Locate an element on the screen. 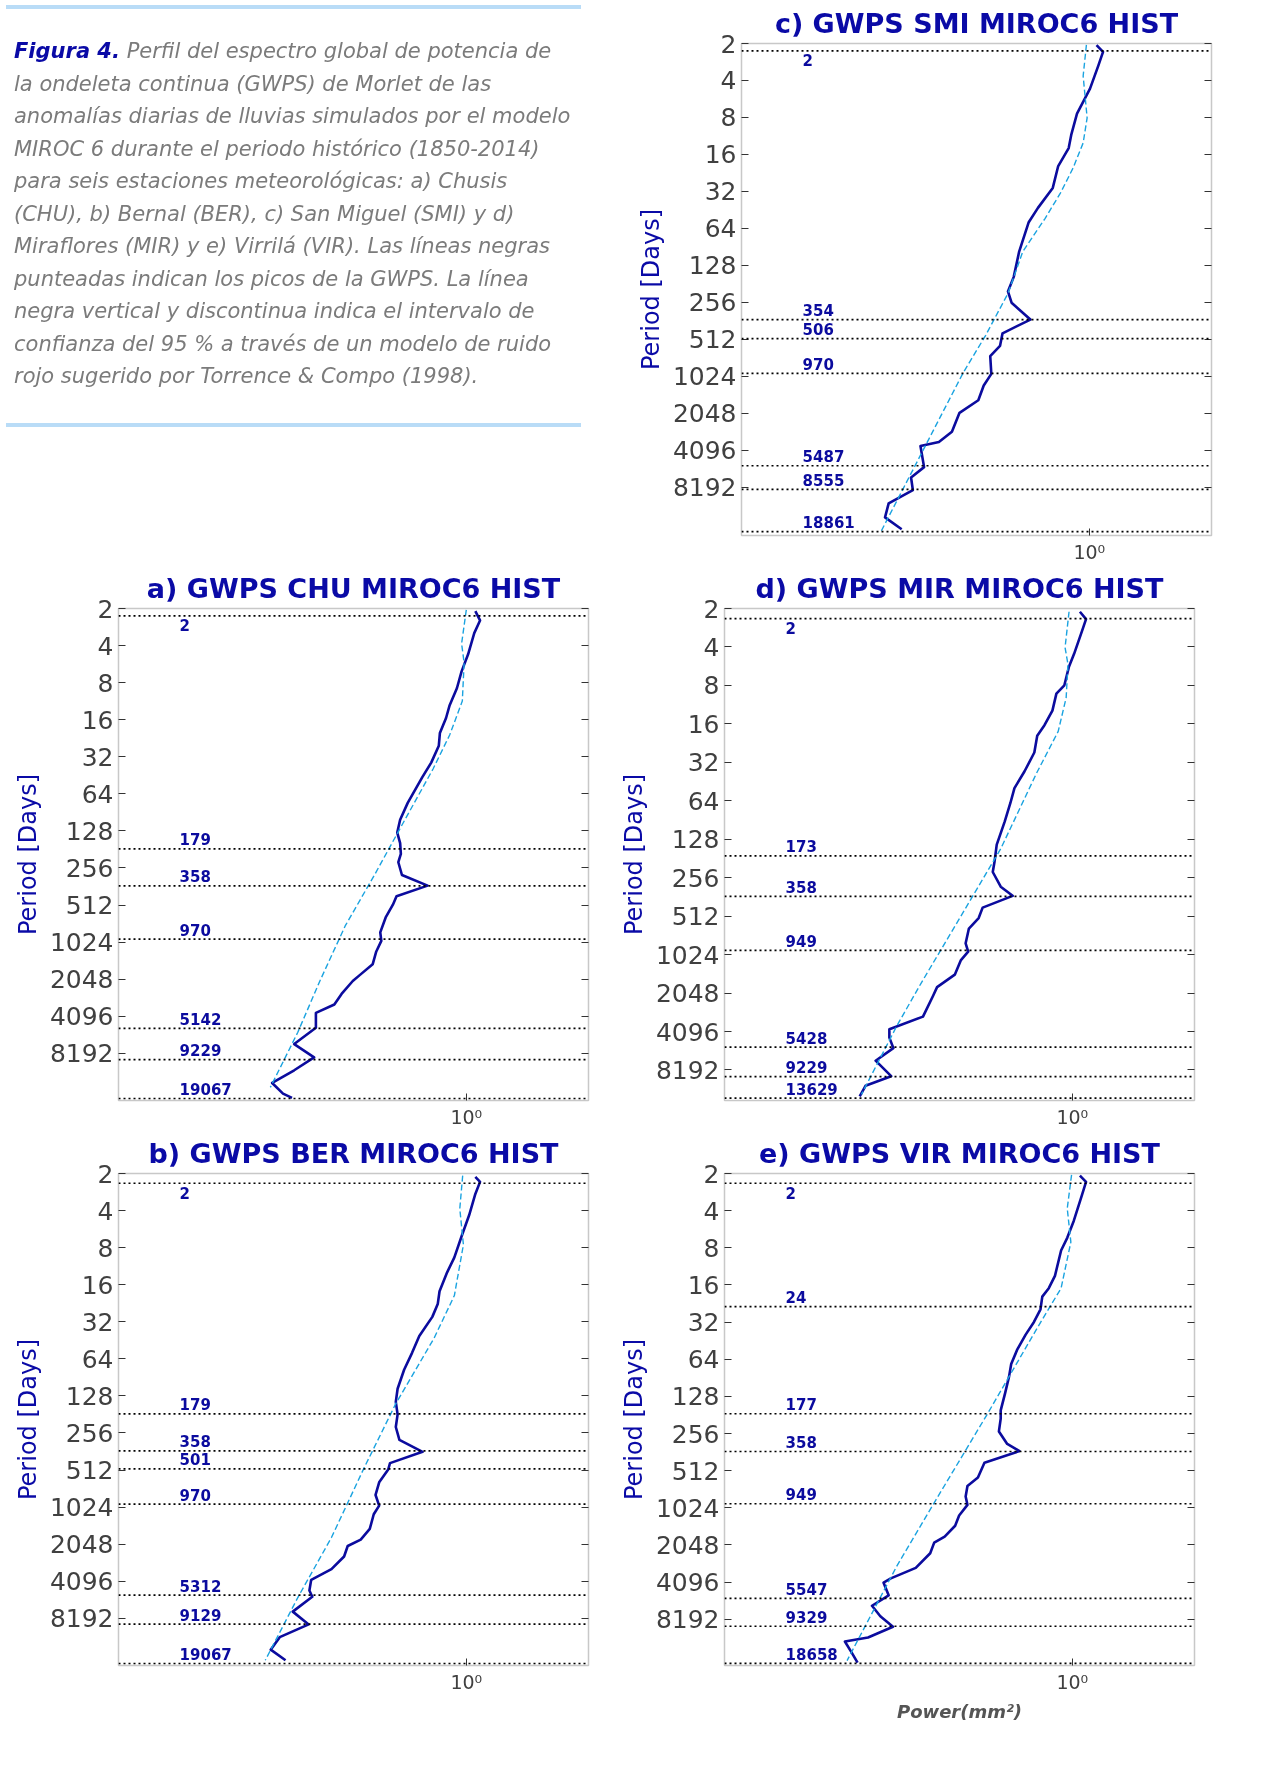 This screenshot has height=1773, width=1274. ref-line-label: 501 is located at coordinates (195, 1460).